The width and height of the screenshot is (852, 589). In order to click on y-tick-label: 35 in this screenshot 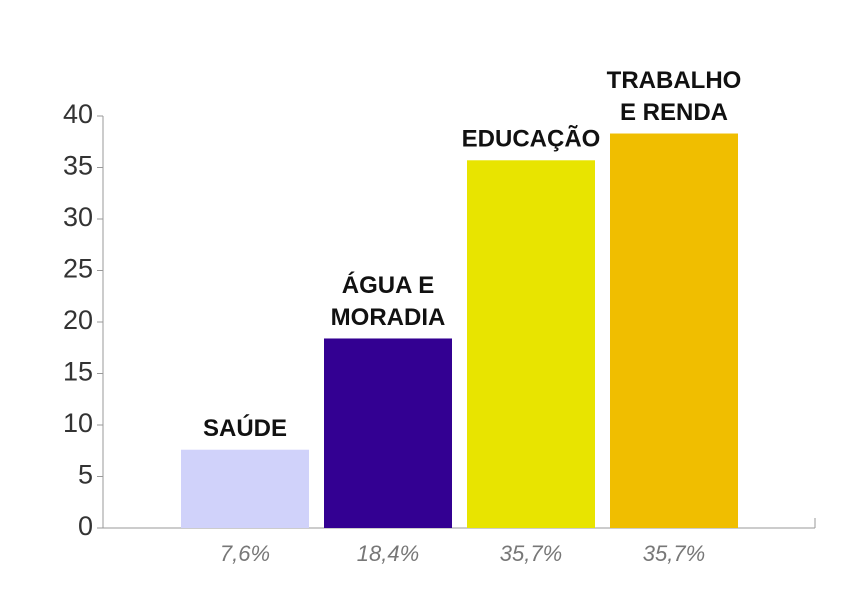, I will do `click(78, 166)`.